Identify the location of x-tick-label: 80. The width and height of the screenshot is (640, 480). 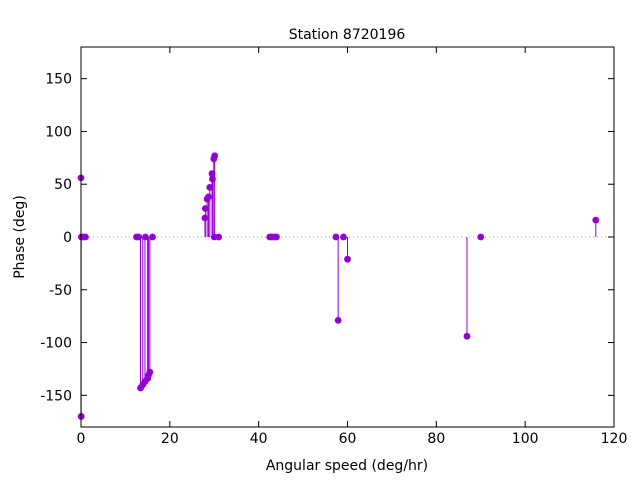
(436, 439).